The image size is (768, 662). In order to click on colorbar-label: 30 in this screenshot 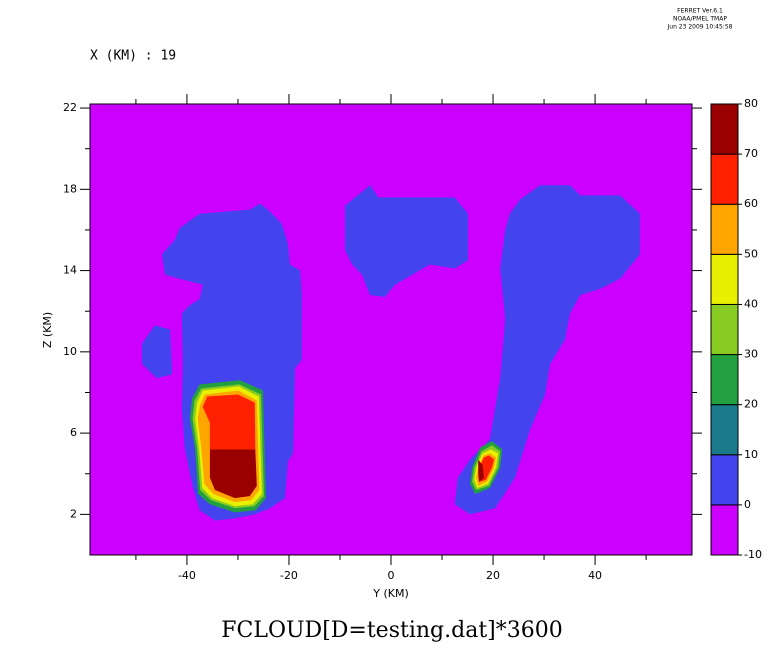, I will do `click(751, 354)`.